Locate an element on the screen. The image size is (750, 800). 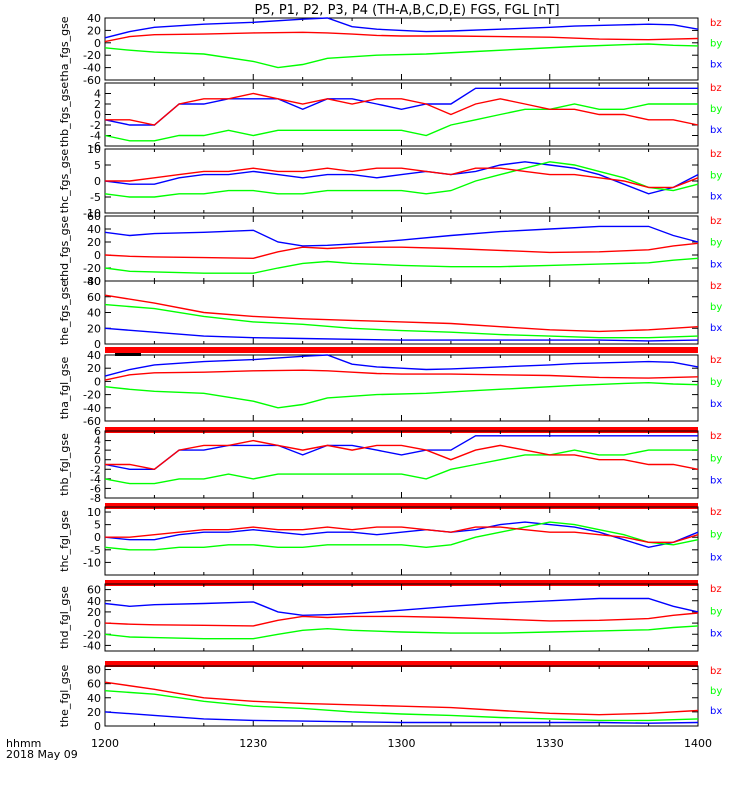
y-tick-label: -6 is located at coordinates (95, 488).